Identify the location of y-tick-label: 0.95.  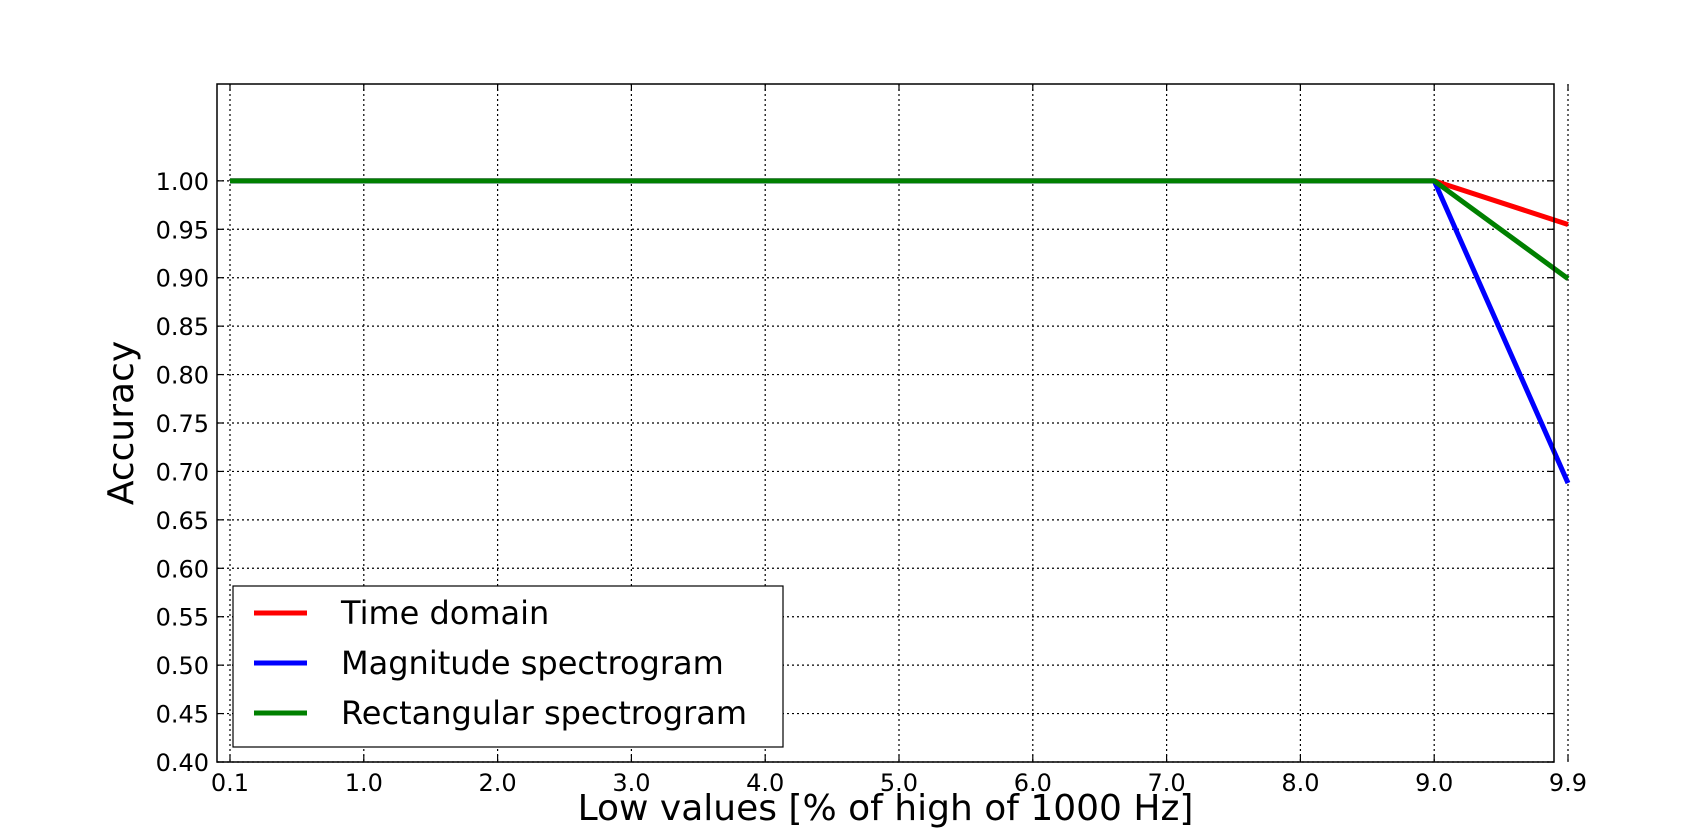
(182, 230).